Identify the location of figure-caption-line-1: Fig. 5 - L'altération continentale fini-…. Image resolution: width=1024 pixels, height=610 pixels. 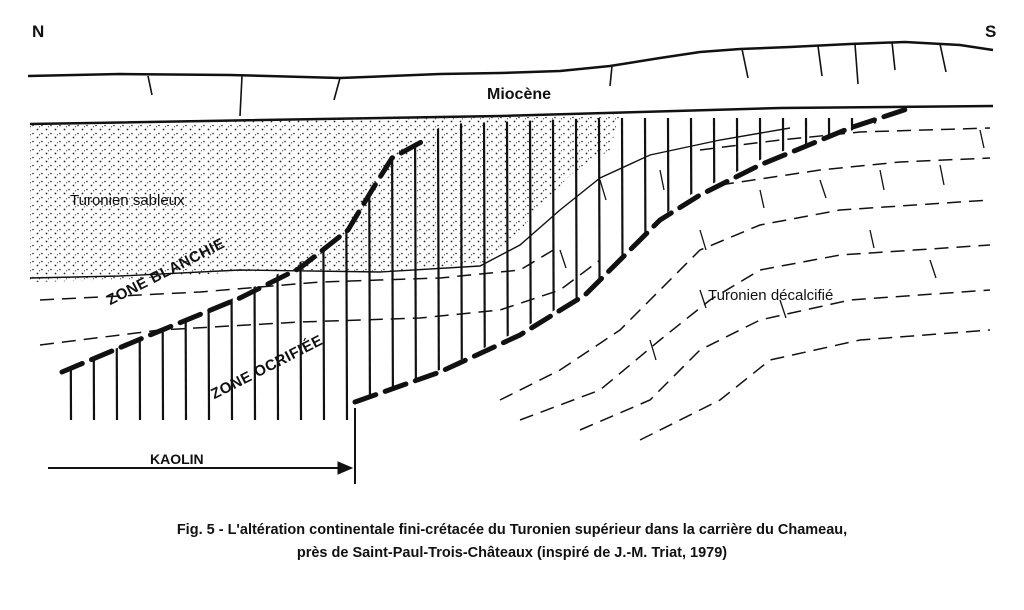
(512, 530).